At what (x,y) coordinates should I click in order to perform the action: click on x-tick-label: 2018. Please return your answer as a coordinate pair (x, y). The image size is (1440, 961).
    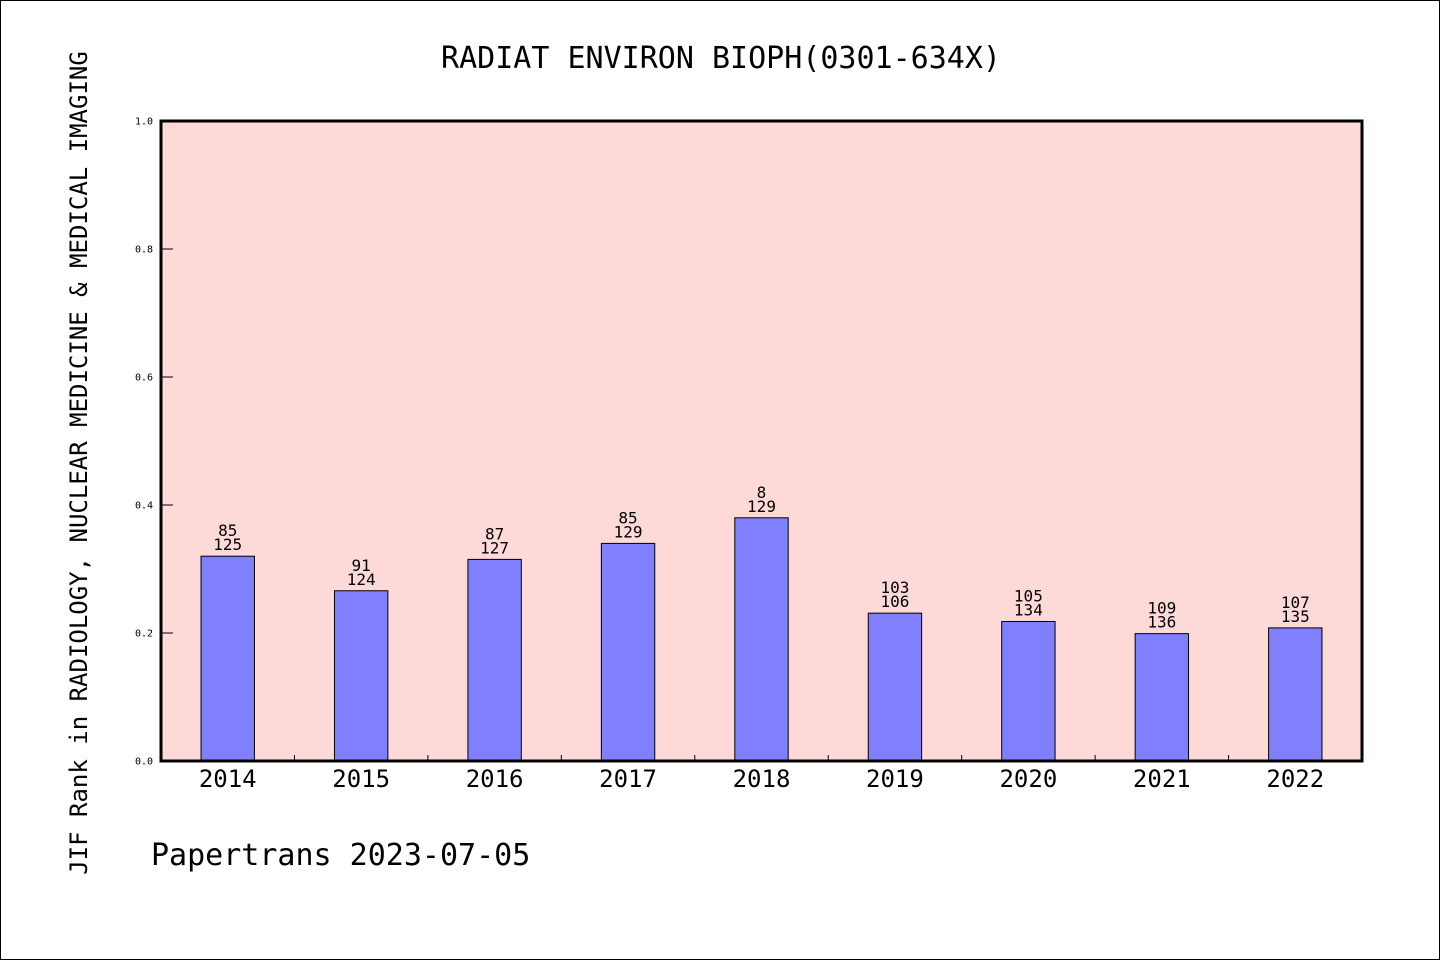
    Looking at the image, I should click on (762, 779).